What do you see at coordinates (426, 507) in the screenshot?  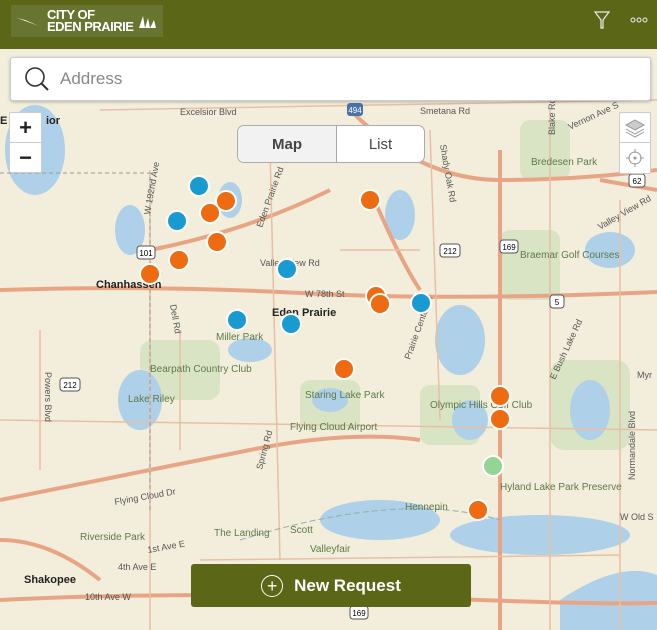 I see `place-label: Hennepin` at bounding box center [426, 507].